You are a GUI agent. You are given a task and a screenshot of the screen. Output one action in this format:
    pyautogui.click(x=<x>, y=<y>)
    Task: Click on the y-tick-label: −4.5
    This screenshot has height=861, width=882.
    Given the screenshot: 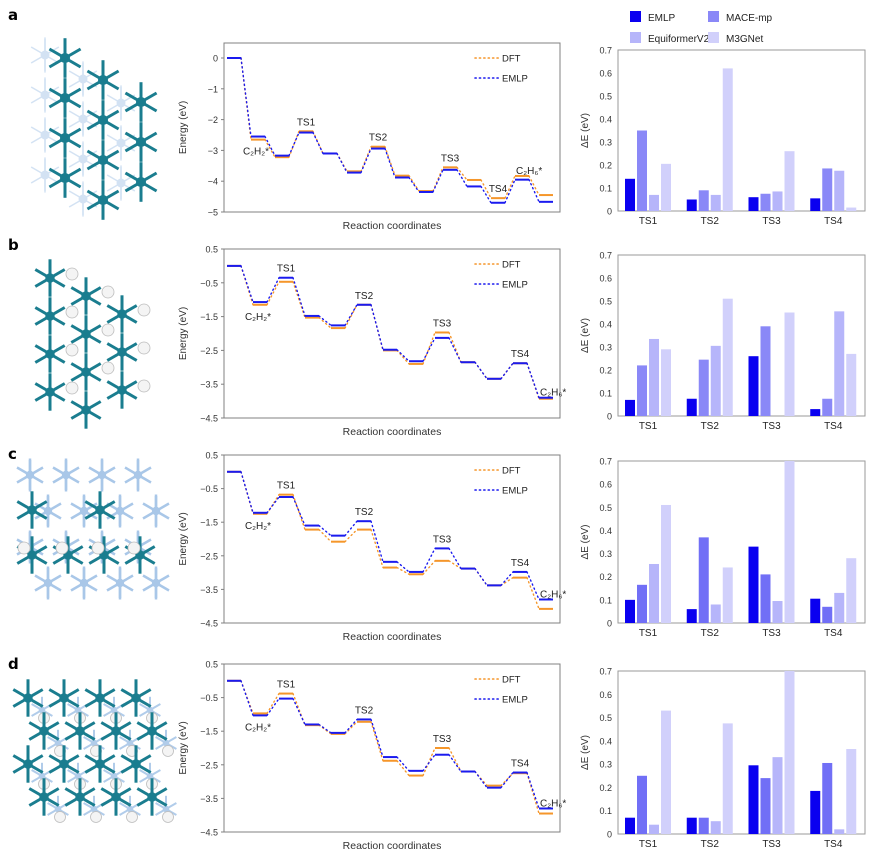 What is the action you would take?
    pyautogui.click(x=209, y=624)
    